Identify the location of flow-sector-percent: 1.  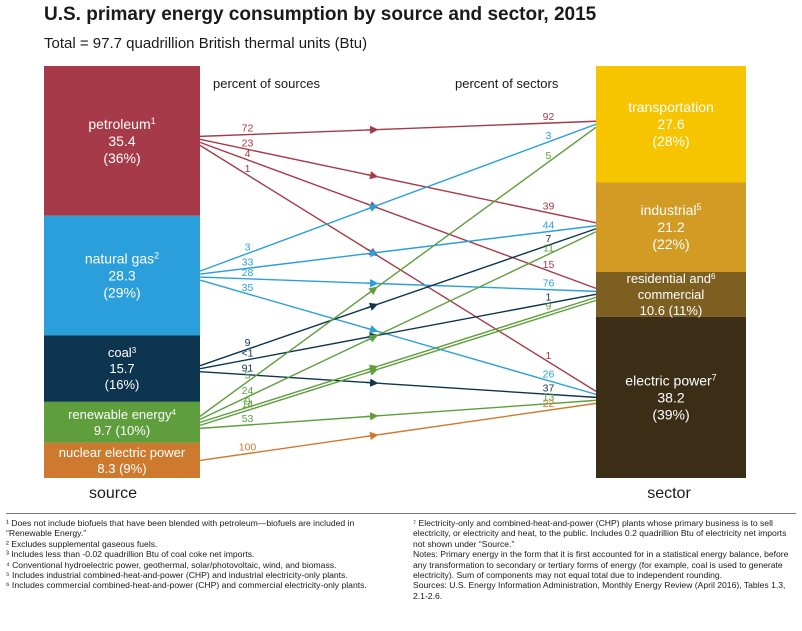
(549, 297).